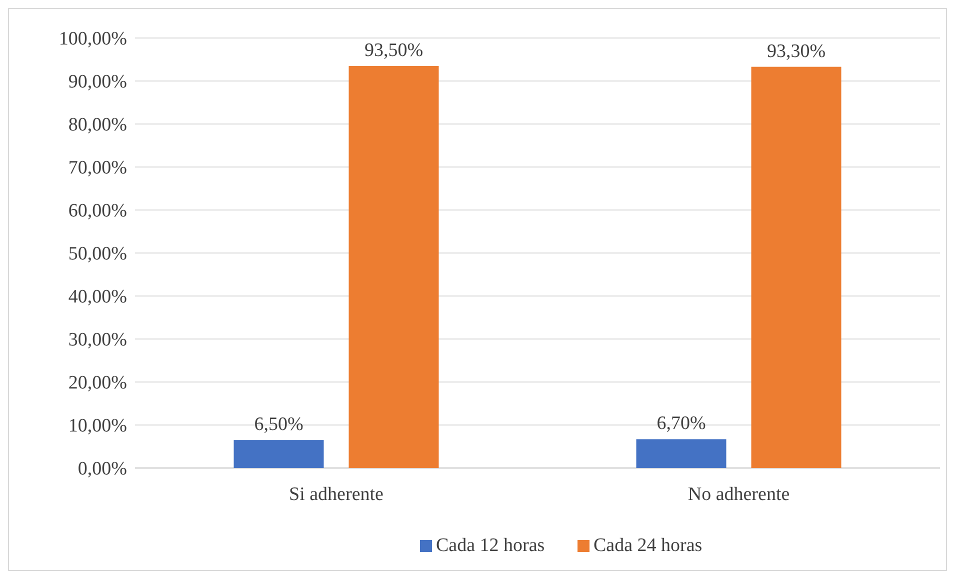 This screenshot has height=579, width=955. What do you see at coordinates (98, 383) in the screenshot?
I see `y-tick-label: 20,00%` at bounding box center [98, 383].